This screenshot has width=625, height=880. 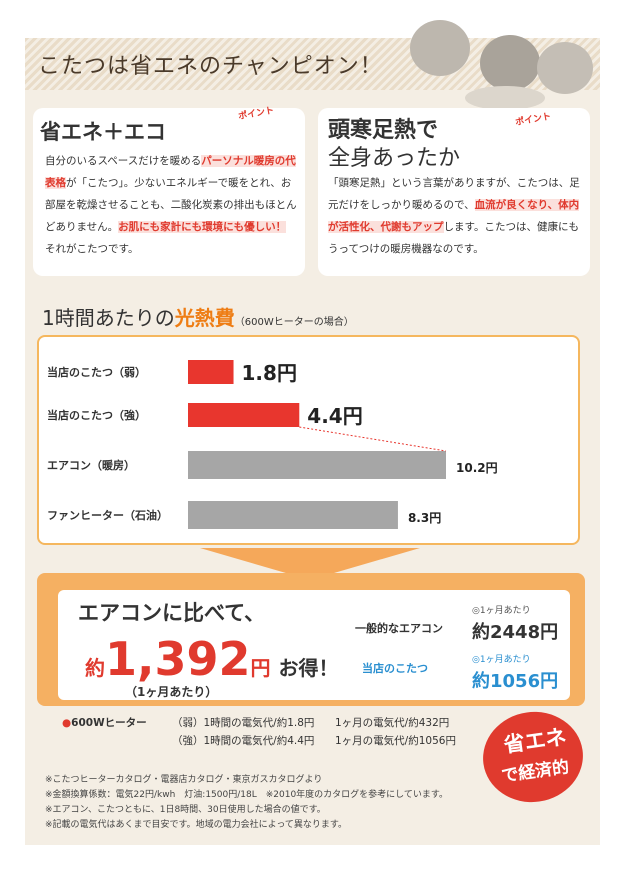 What do you see at coordinates (269, 373) in the screenshot?
I see `value-label: 1.8円` at bounding box center [269, 373].